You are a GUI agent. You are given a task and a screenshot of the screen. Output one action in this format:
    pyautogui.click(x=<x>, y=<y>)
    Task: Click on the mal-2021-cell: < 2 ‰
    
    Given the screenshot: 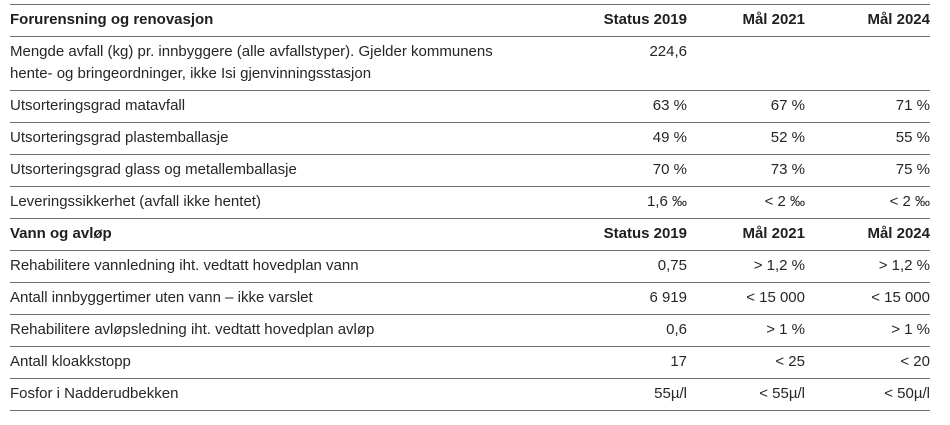 What is the action you would take?
    pyautogui.click(x=746, y=202)
    